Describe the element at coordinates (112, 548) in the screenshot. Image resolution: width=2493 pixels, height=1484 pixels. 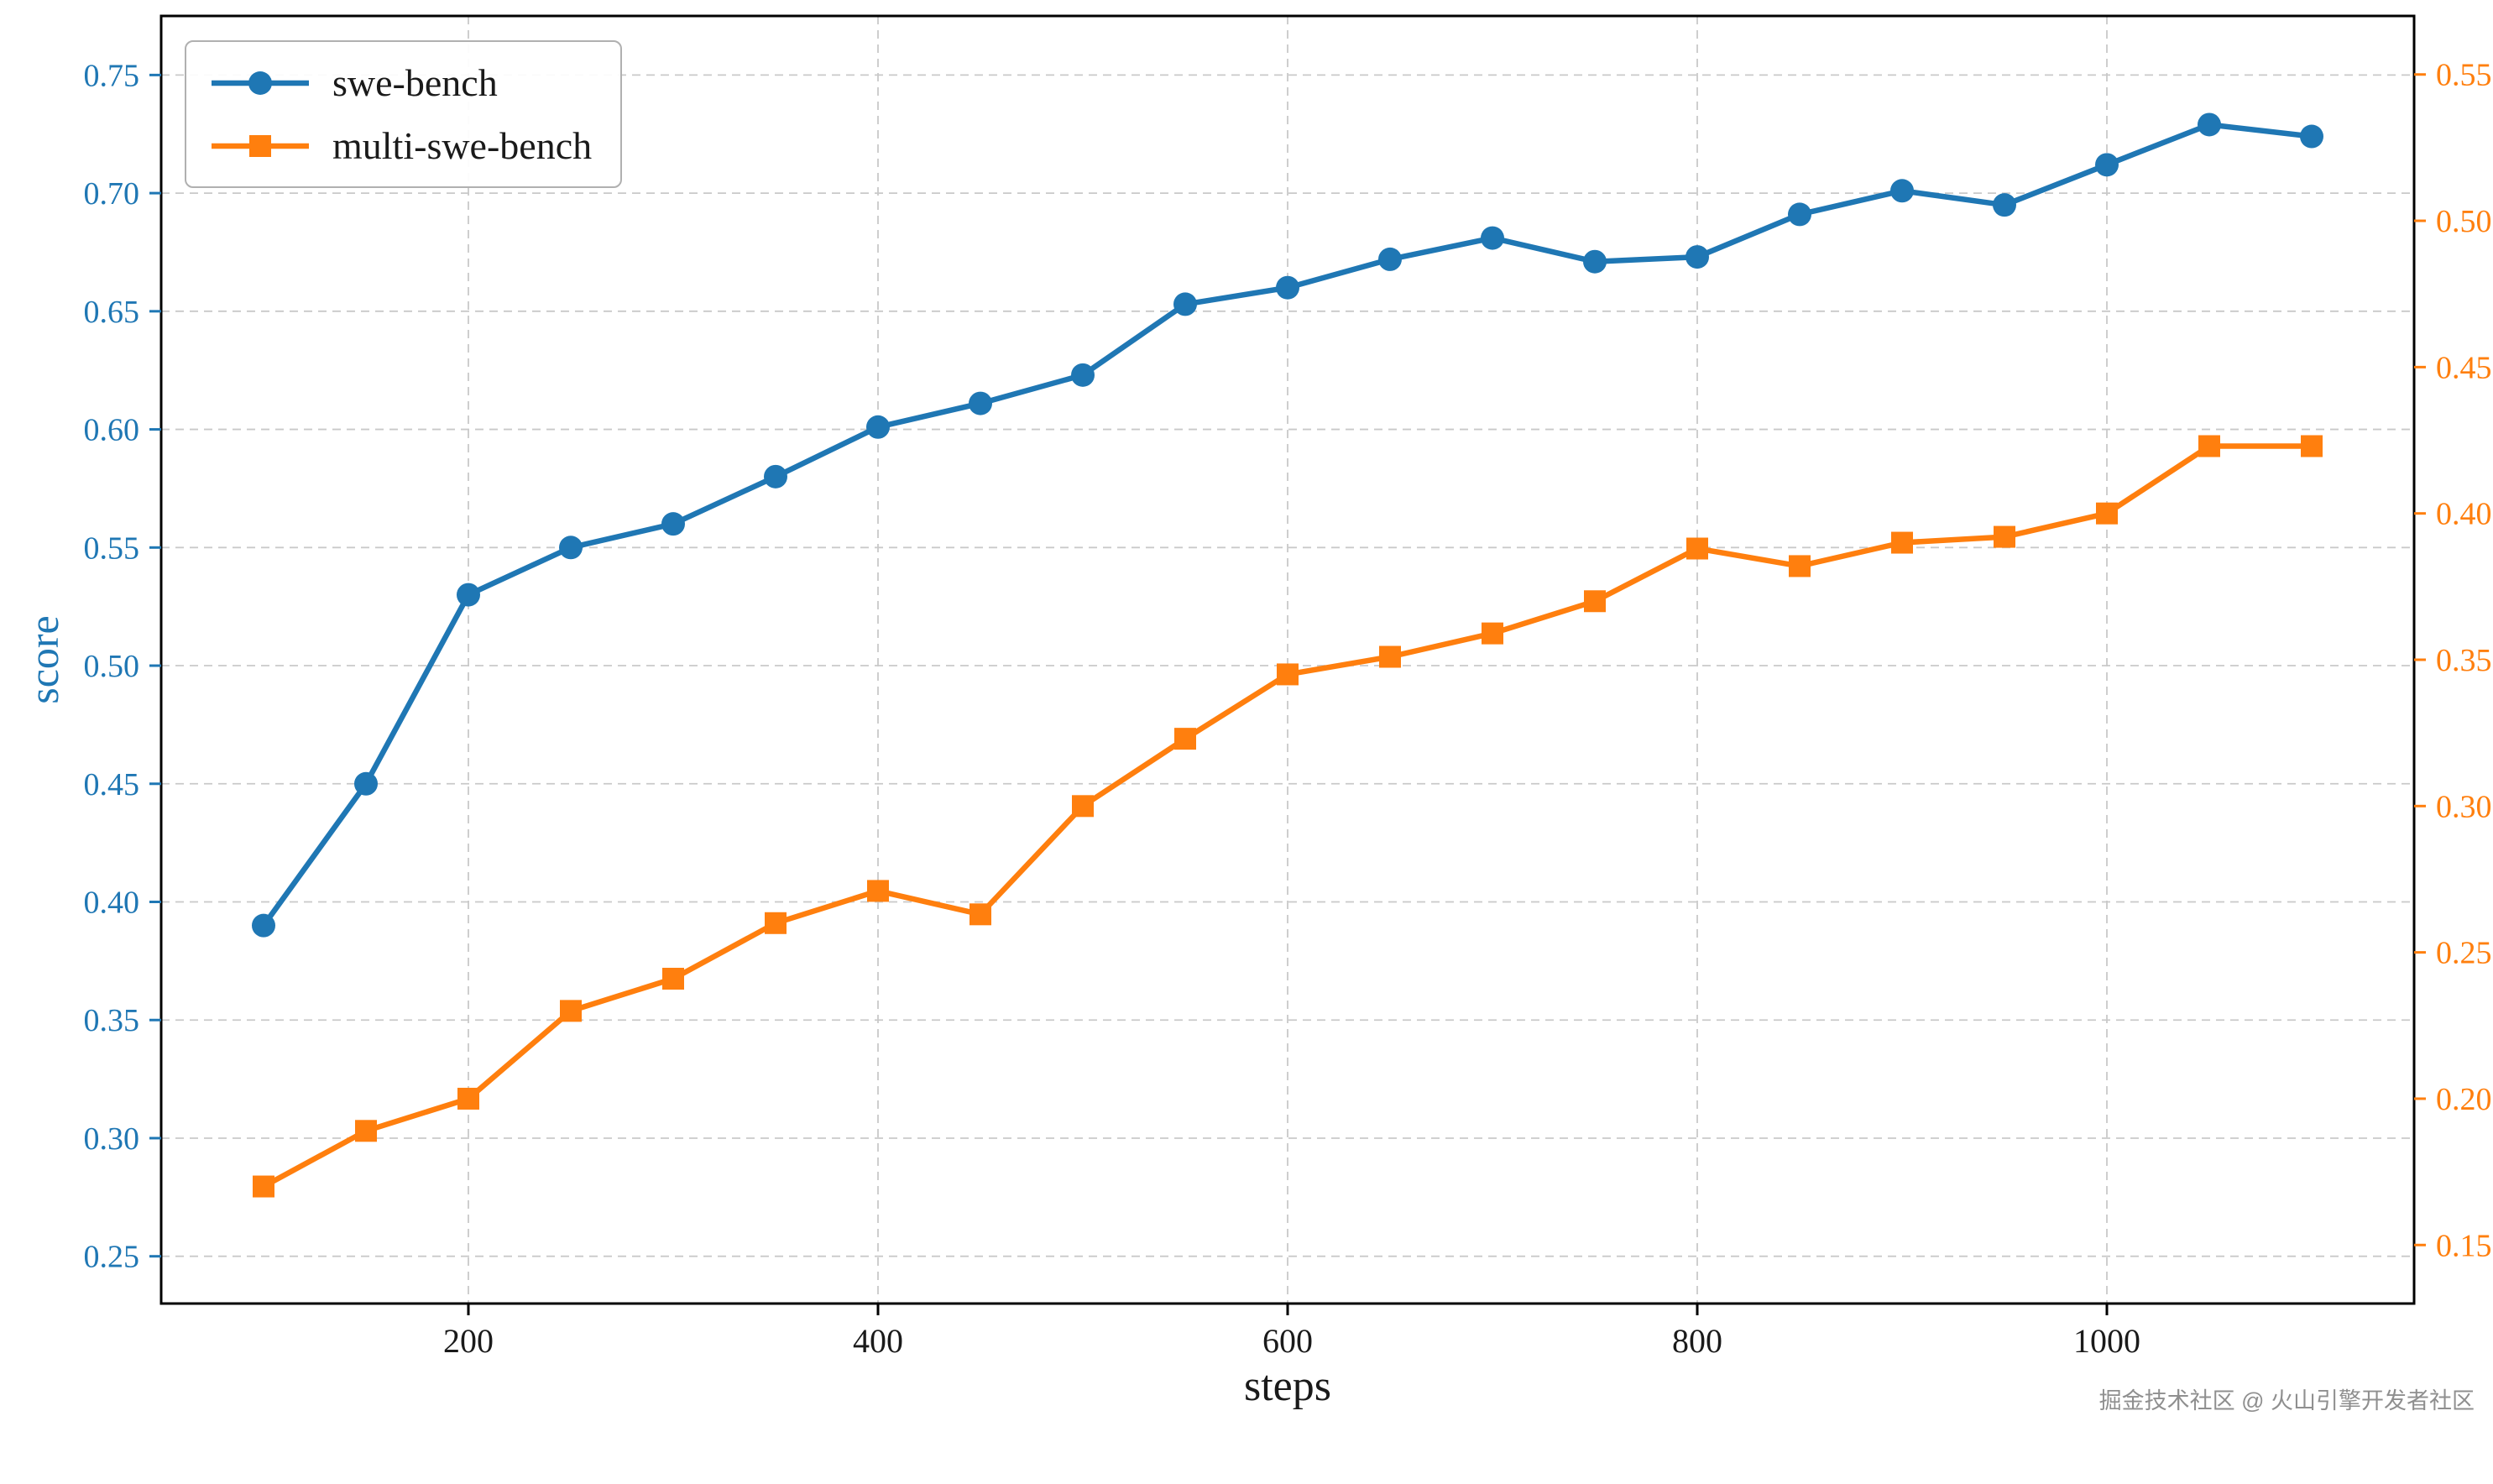
I see `left-y-tick-label: 0.55` at that location.